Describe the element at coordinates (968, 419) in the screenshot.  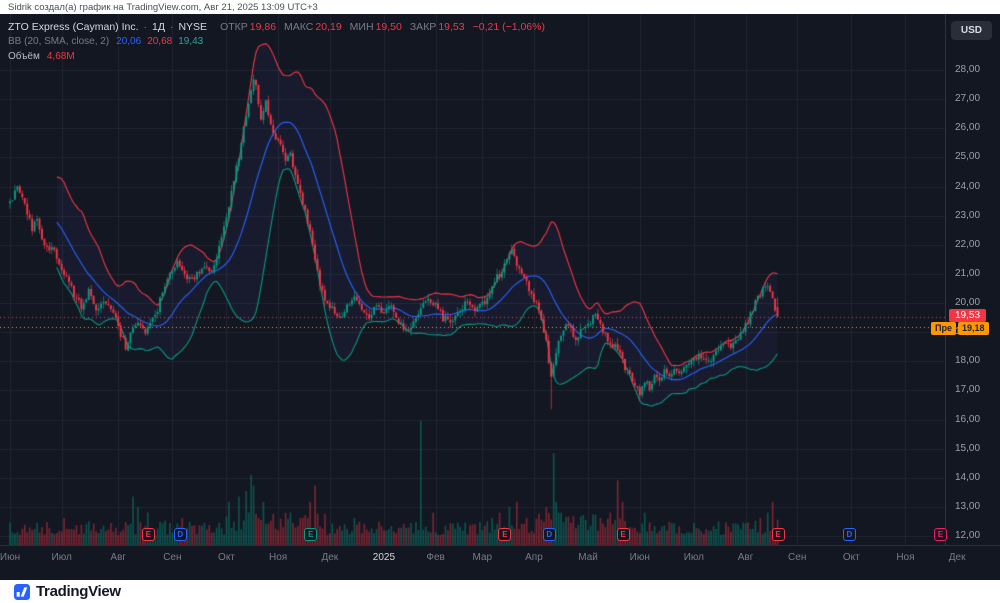
I see `price-tick: 16,00` at that location.